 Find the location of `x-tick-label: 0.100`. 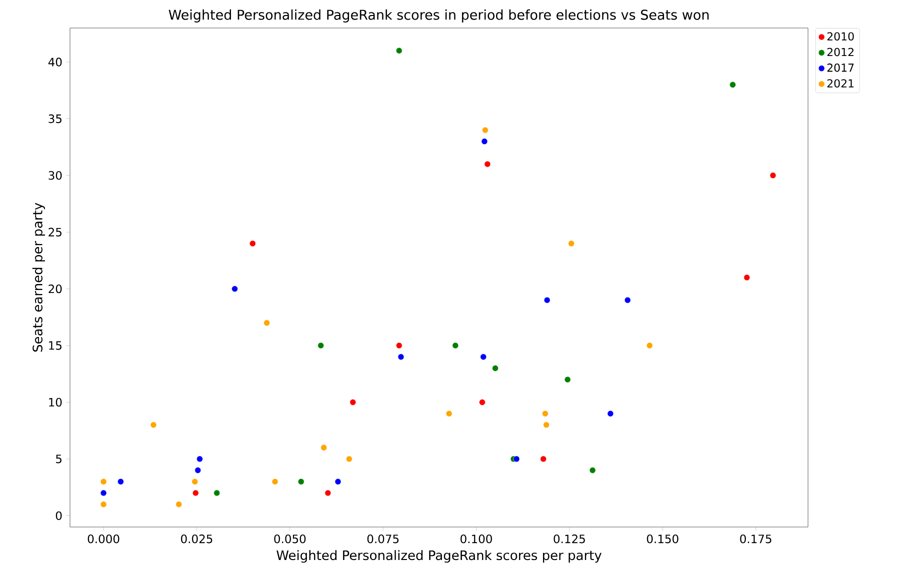

x-tick-label: 0.100 is located at coordinates (476, 539).